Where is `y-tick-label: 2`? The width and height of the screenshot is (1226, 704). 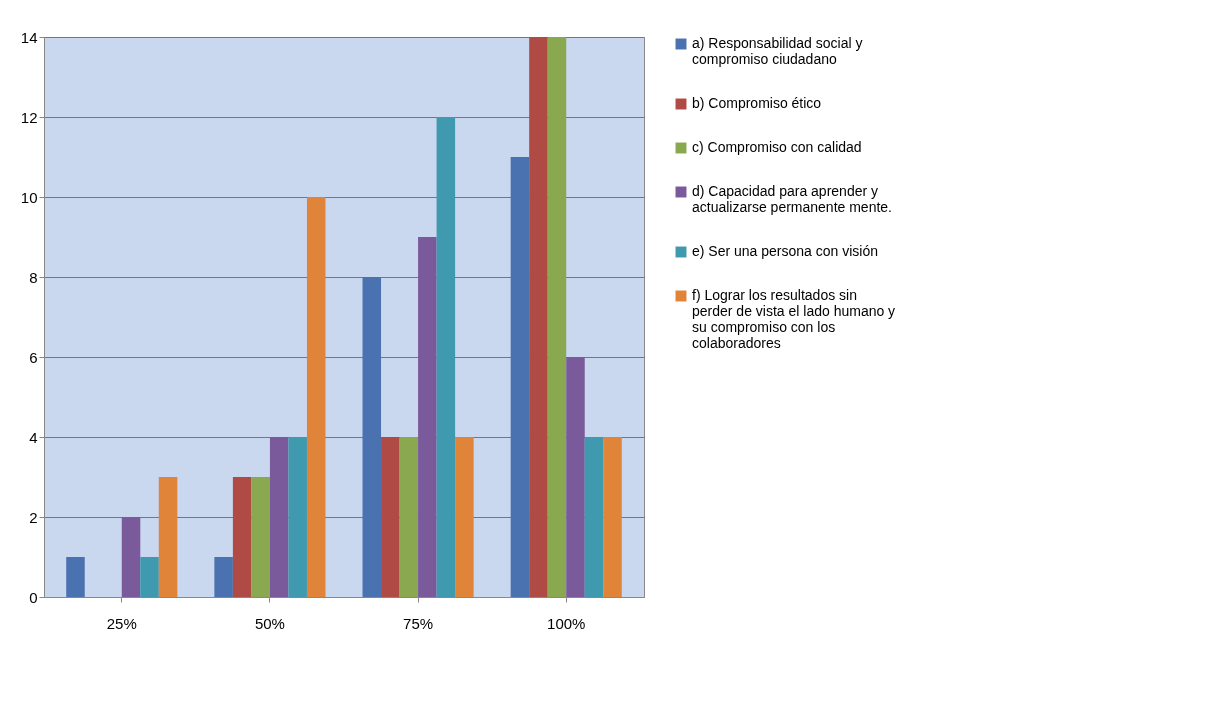
y-tick-label: 2 is located at coordinates (33, 517).